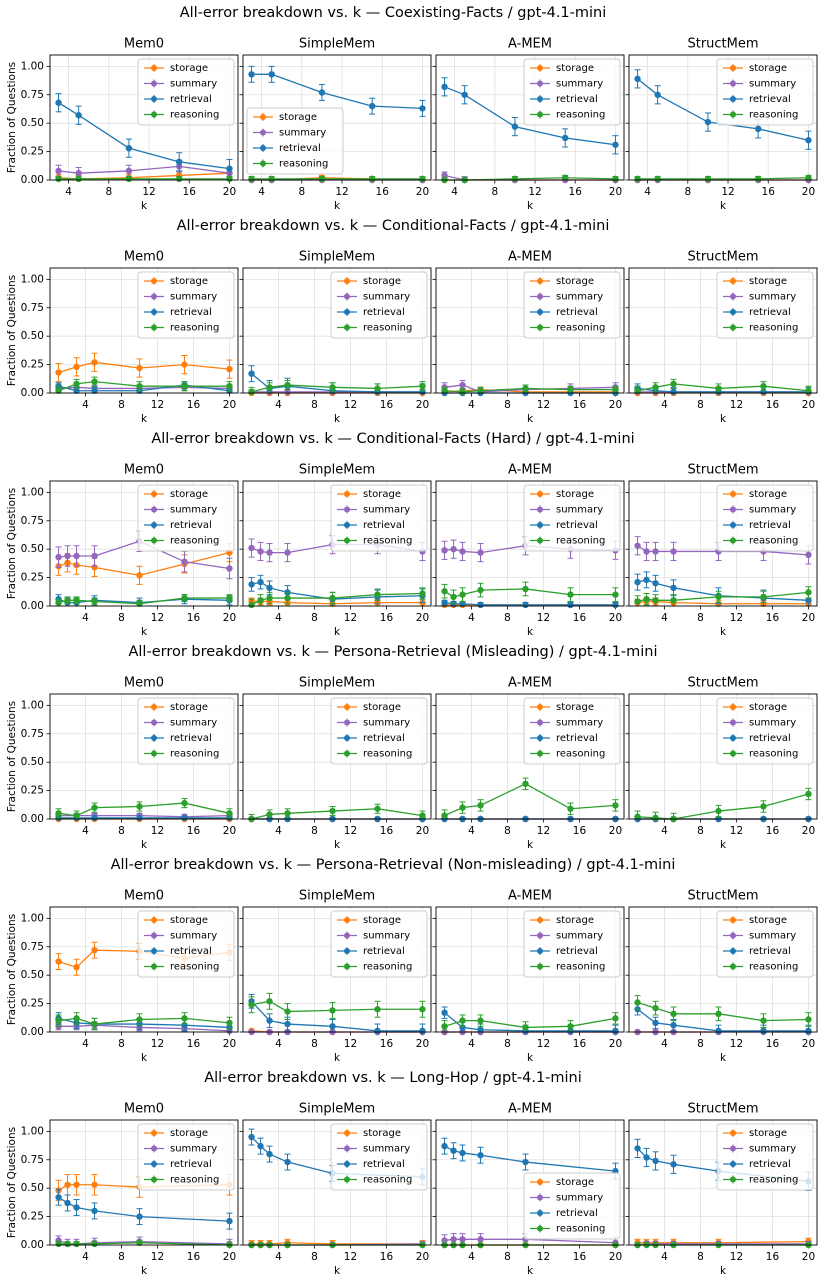 The height and width of the screenshot is (1285, 824). I want to click on legend-label: summary, so click(386, 1149).